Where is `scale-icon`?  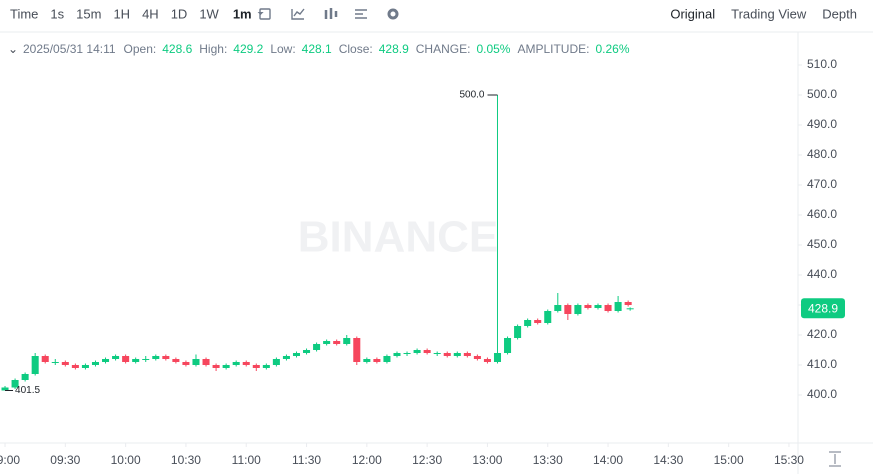 scale-icon is located at coordinates (835, 459).